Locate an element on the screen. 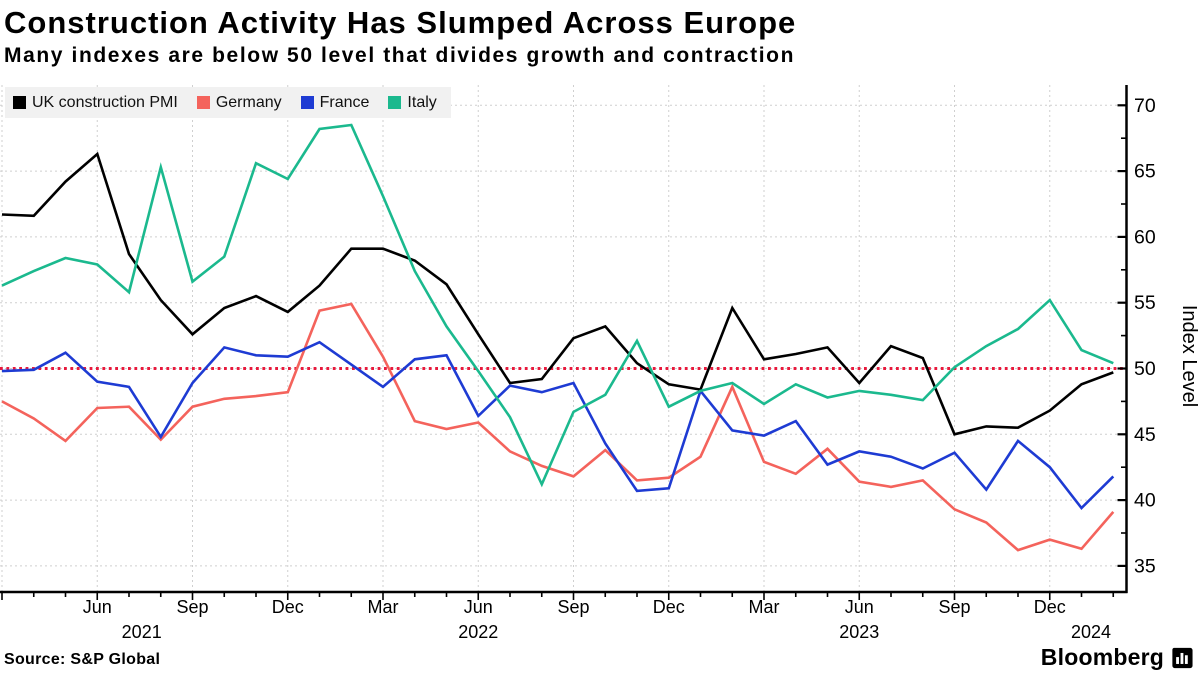 Image resolution: width=1200 pixels, height=675 pixels. bloomberg-logo: Bloomberg is located at coordinates (1117, 657).